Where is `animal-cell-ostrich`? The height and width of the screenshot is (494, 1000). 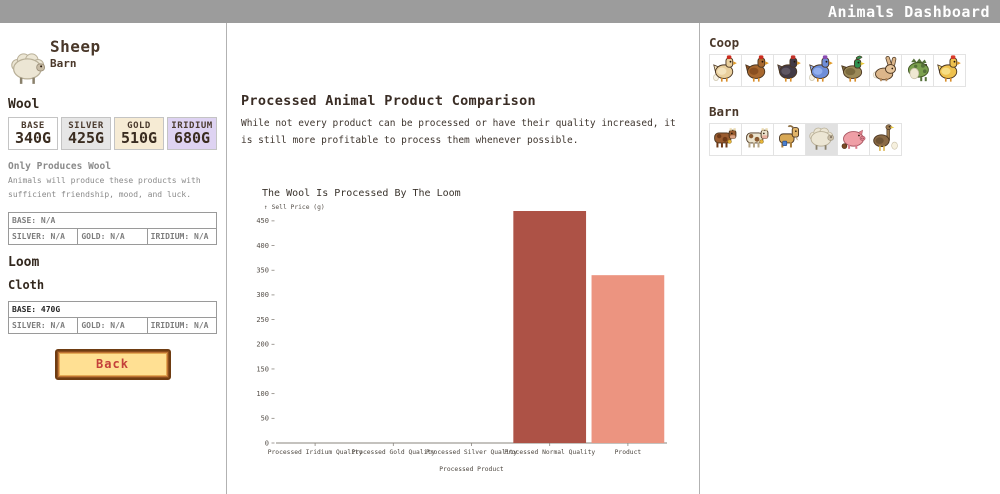
animal-cell-ostrich is located at coordinates (885, 139).